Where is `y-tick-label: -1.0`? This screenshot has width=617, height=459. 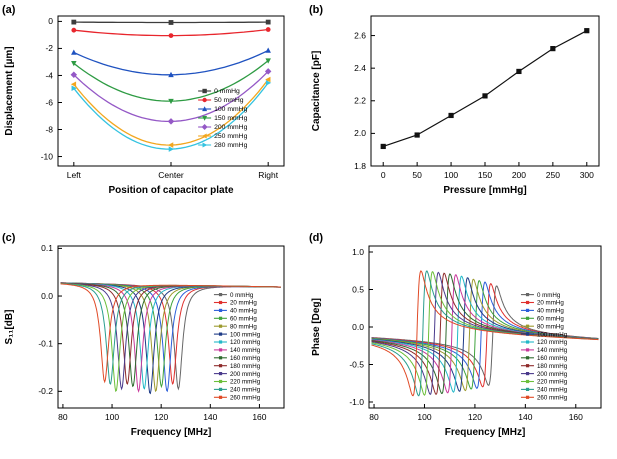 y-tick-label: -1.0 is located at coordinates (356, 402).